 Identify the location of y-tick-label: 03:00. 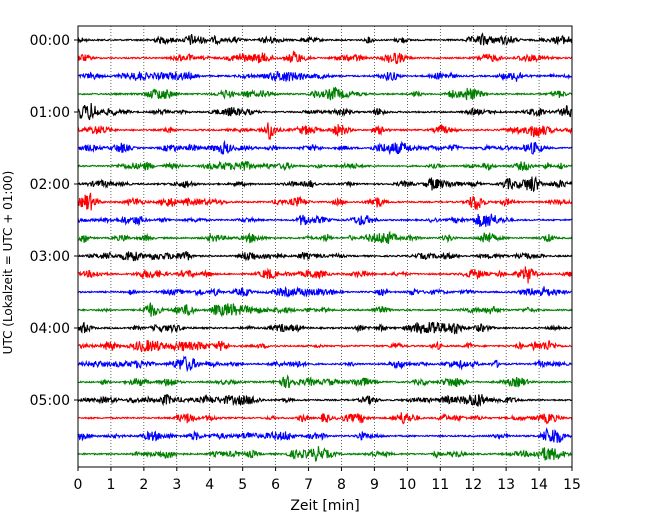
(50, 257).